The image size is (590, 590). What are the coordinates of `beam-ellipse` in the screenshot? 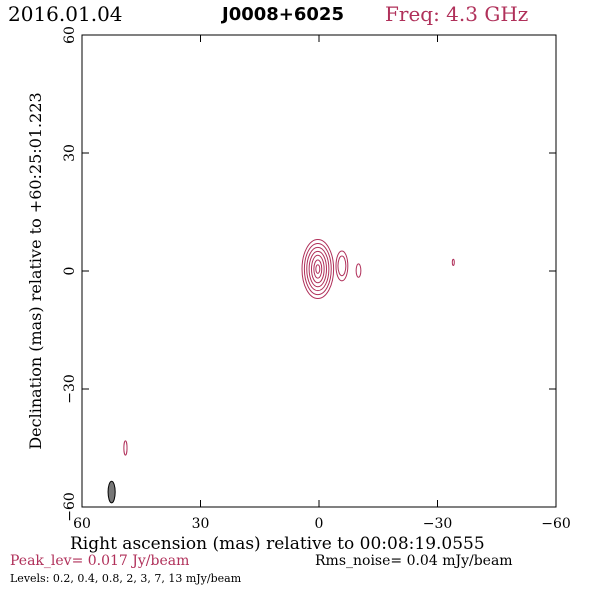 It's located at (111, 492).